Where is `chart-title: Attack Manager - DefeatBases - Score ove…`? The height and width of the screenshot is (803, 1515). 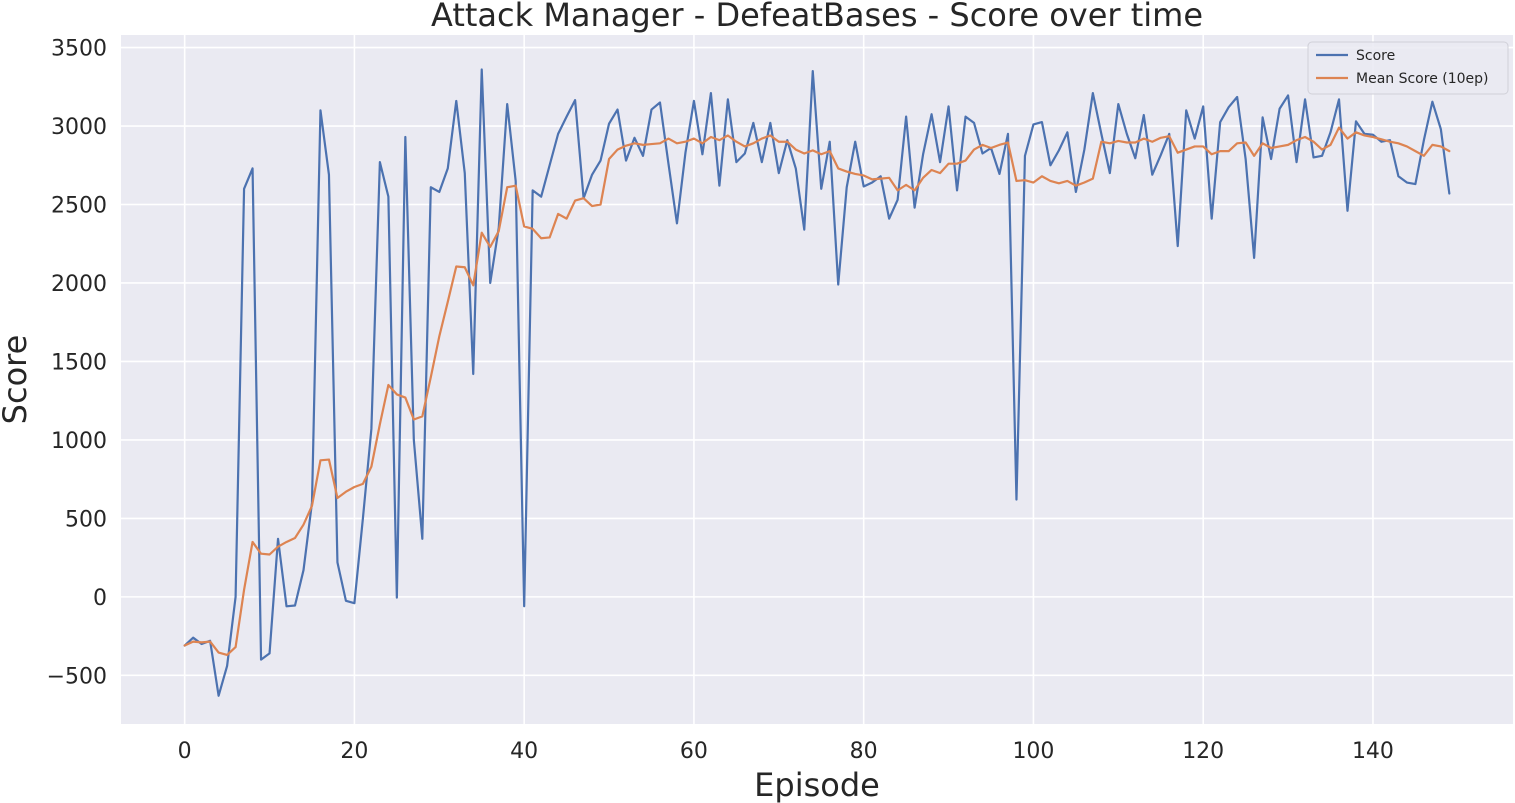 chart-title: Attack Manager - DefeatBases - Score ove… is located at coordinates (817, 17).